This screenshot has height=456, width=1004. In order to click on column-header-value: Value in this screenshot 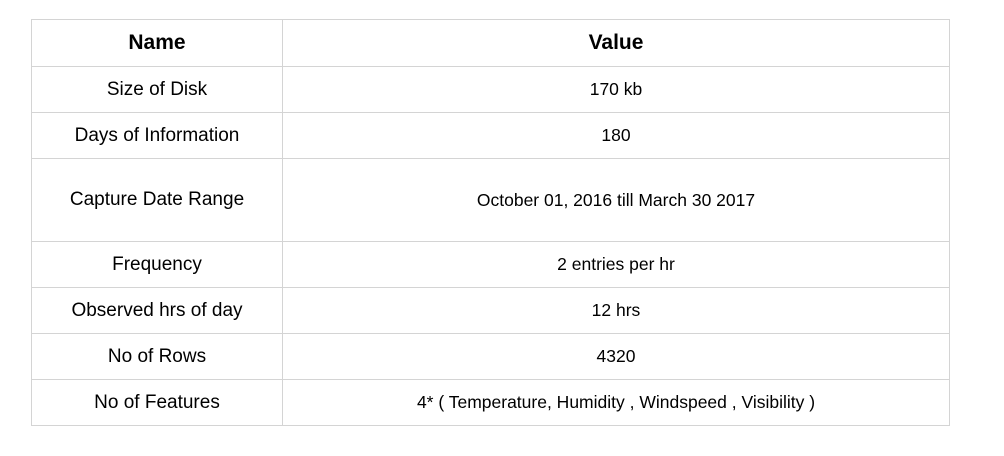, I will do `click(616, 43)`.